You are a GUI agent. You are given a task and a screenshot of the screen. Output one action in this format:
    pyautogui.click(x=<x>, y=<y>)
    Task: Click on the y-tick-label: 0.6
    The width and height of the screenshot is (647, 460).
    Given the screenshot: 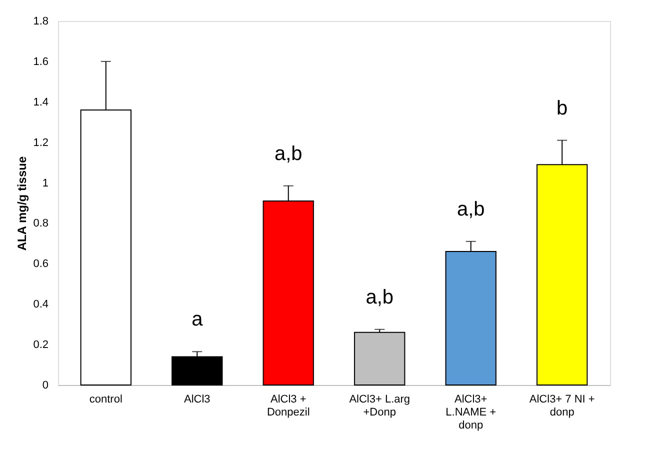 What is the action you would take?
    pyautogui.click(x=40, y=264)
    